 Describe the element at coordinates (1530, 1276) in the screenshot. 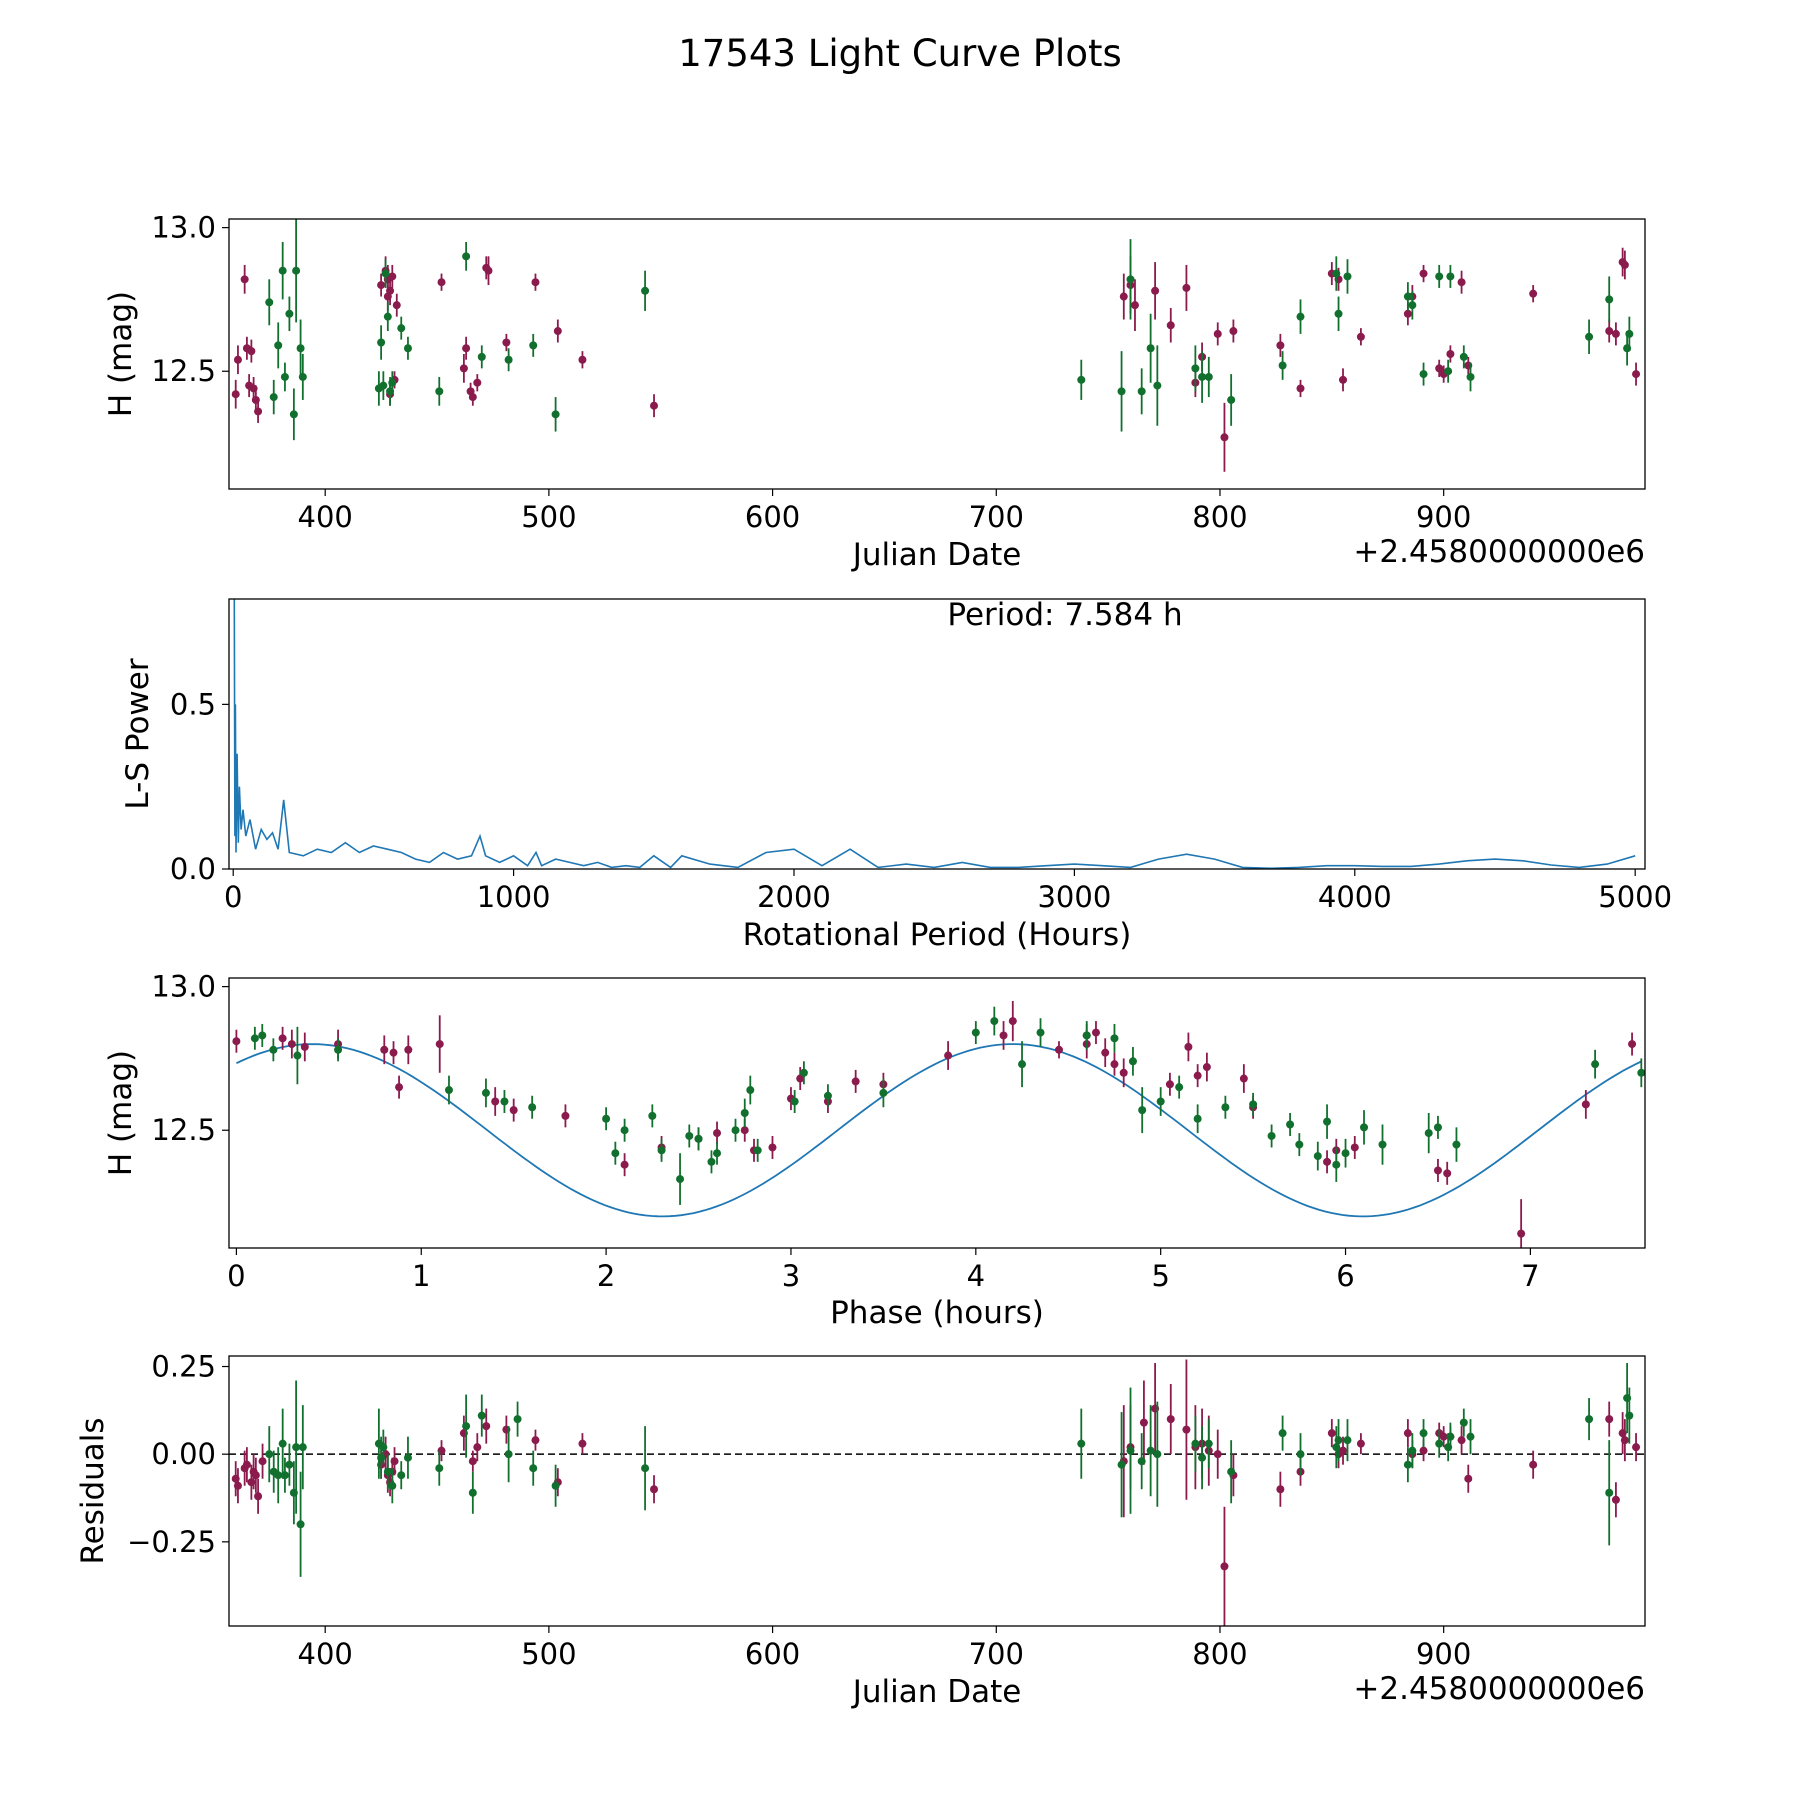

I see `phased-curve-xtick-label: 7` at that location.